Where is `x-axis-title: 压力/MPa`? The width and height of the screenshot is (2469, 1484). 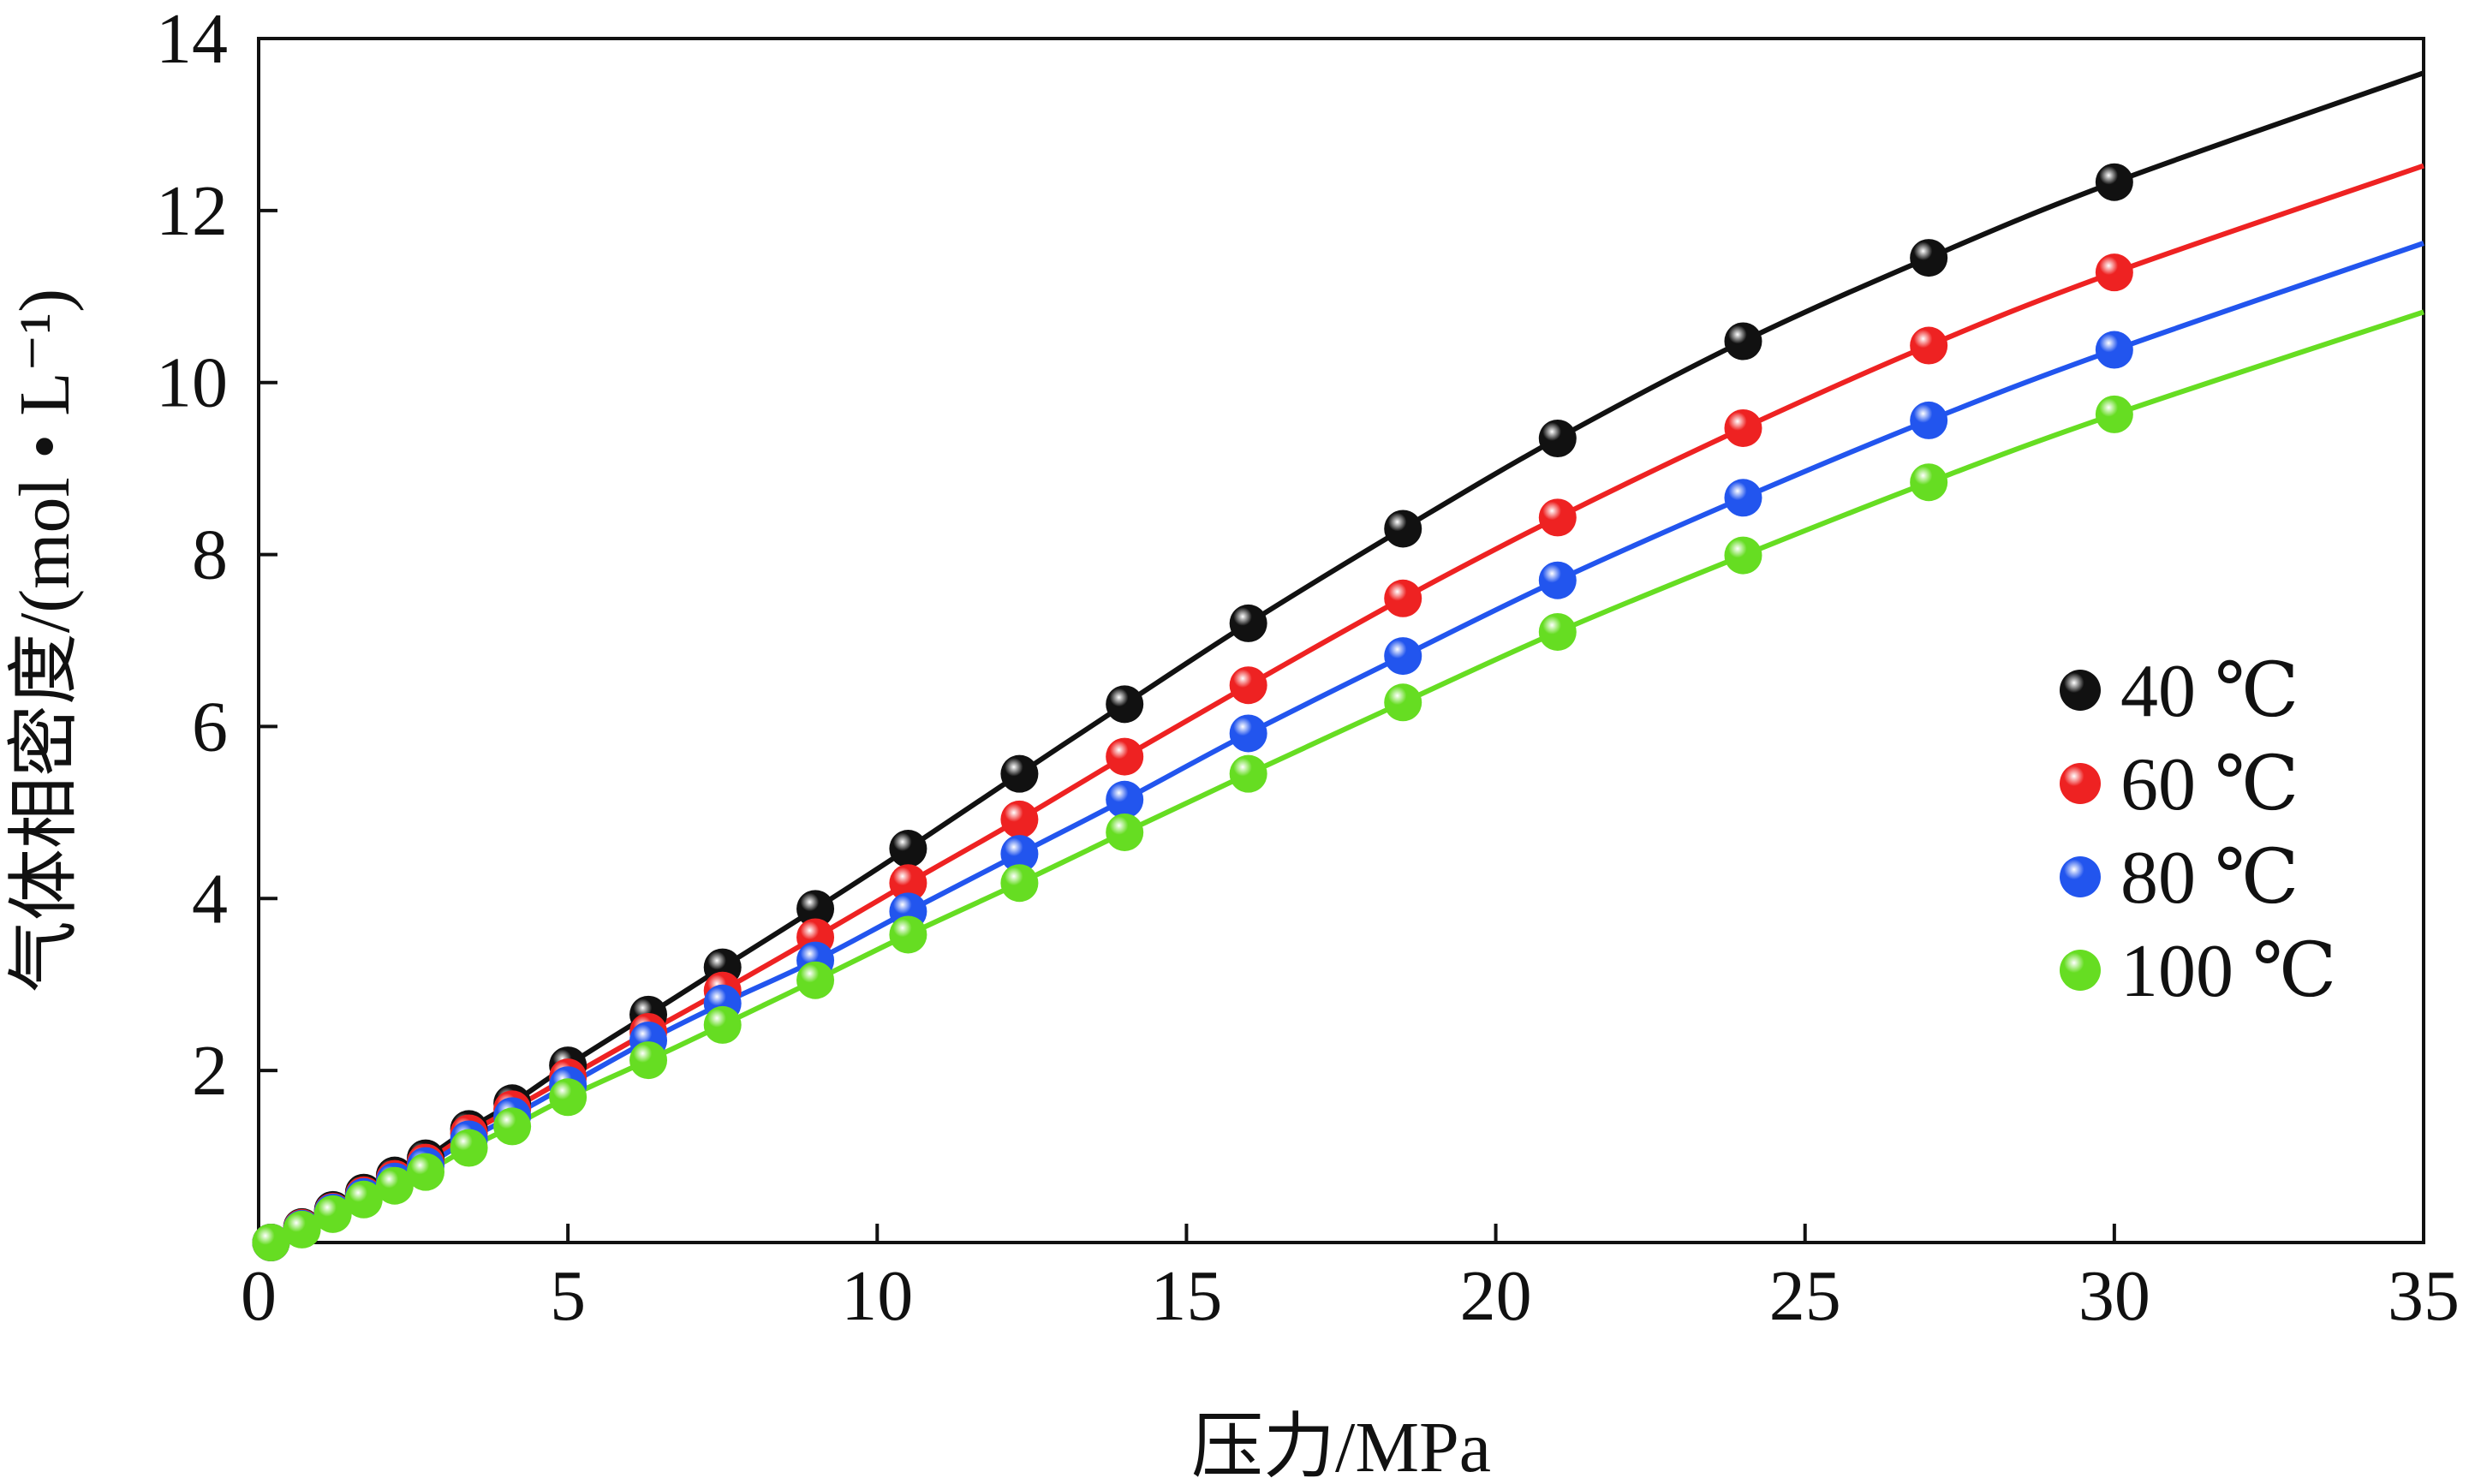 x-axis-title: 压力/MPa is located at coordinates (1341, 1446).